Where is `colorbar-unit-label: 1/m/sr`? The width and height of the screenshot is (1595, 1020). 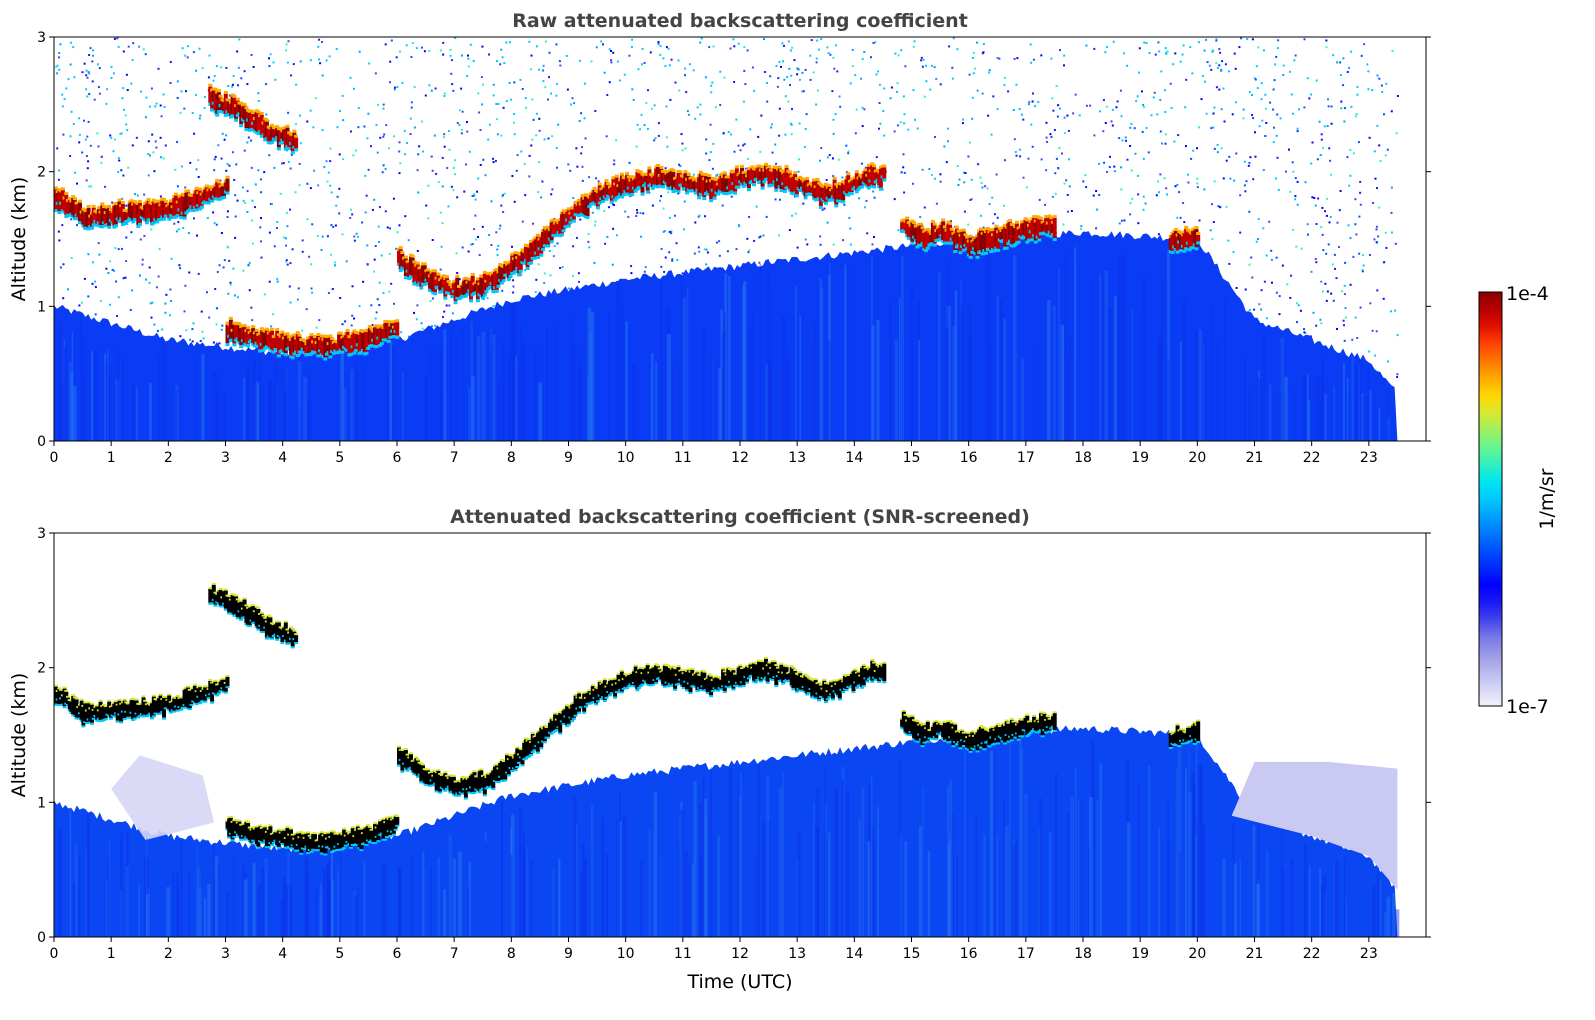
colorbar-unit-label: 1/m/sr is located at coordinates (1547, 498).